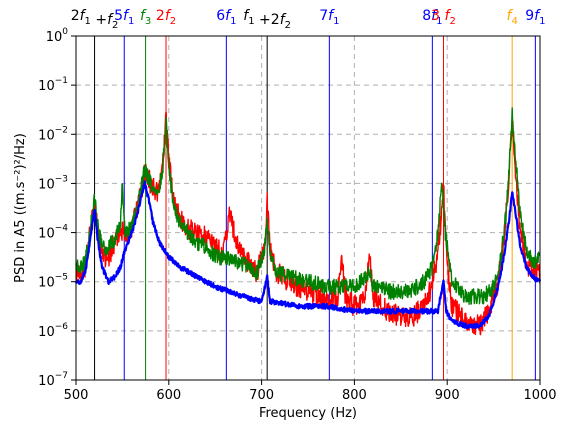 Image resolution: width=566 pixels, height=427 pixels. I want to click on y-axis-title: PSD in A5 ((m.s⁻²)²/Hz), so click(20, 208).